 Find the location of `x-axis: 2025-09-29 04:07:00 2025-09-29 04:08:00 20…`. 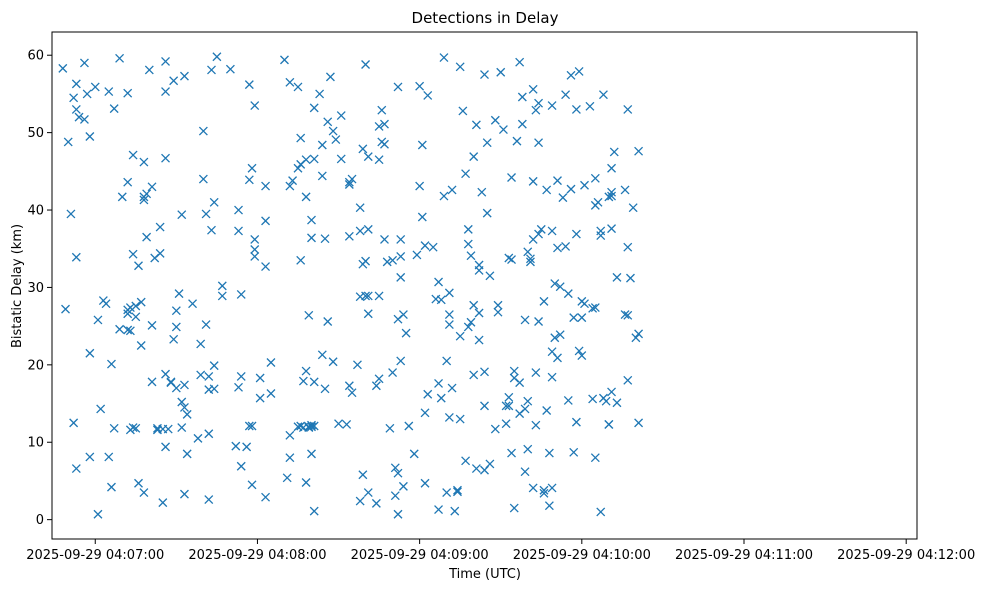

x-axis: 2025-09-29 04:07:00 2025-09-29 04:08:00 20… is located at coordinates (500, 551).